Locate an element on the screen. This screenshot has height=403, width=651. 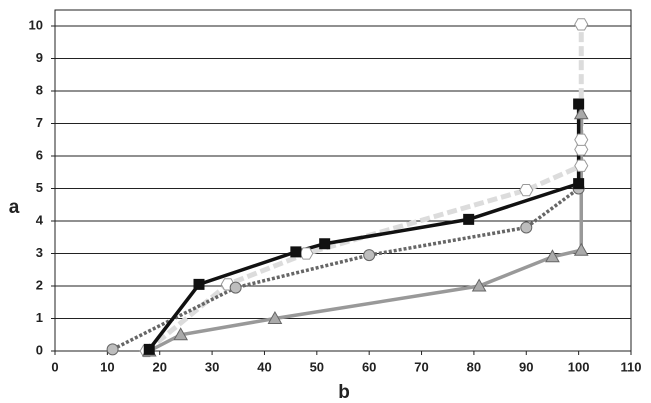
y-tick-label: 5 is located at coordinates (39, 187).